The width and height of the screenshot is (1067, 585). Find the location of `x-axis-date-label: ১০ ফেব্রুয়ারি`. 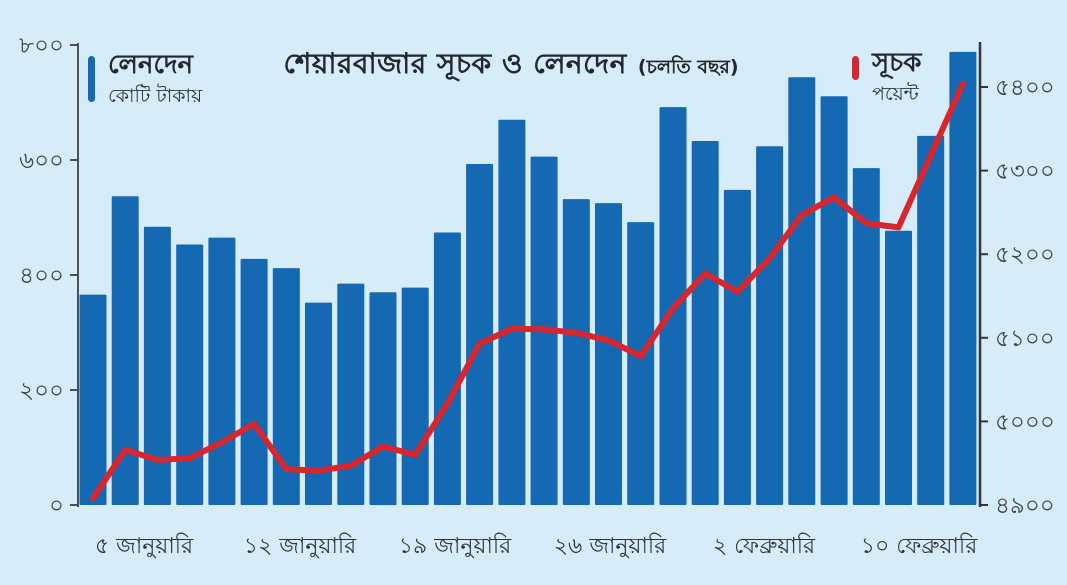

x-axis-date-label: ১০ ফেব্রুয়ারি is located at coordinates (919, 546).